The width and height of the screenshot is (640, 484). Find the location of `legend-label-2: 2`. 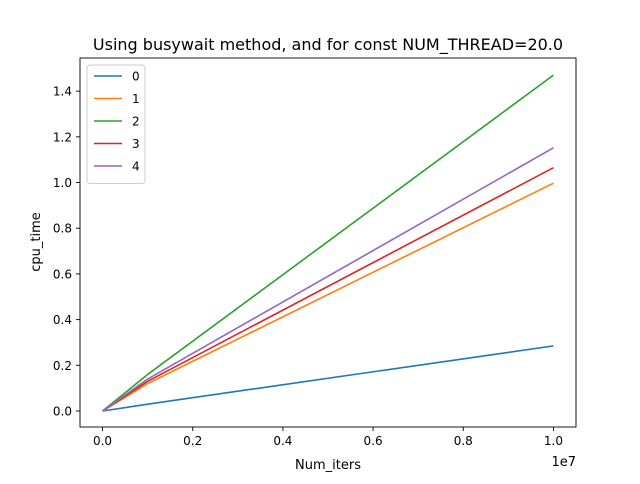

legend-label-2: 2 is located at coordinates (136, 122).